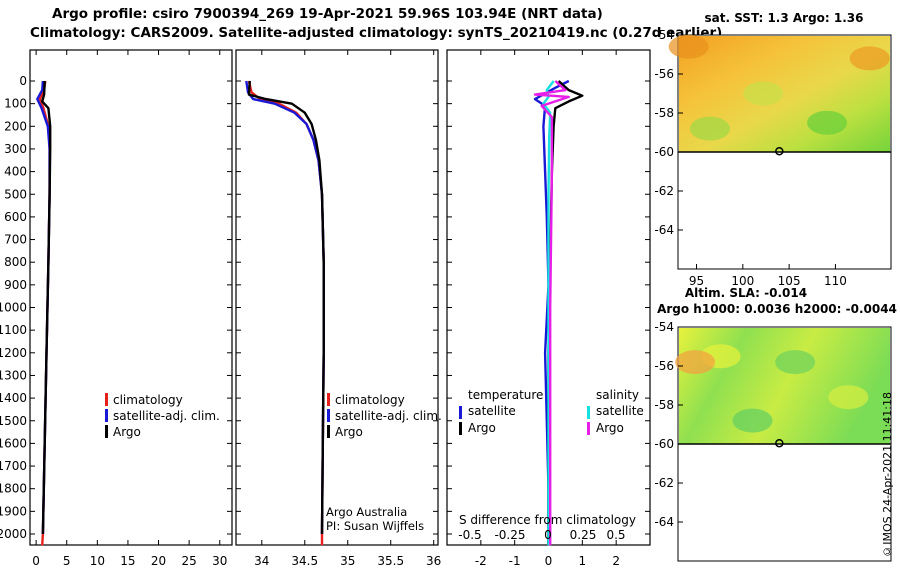  I want to click on y-tick-label: 800, so click(15, 262).